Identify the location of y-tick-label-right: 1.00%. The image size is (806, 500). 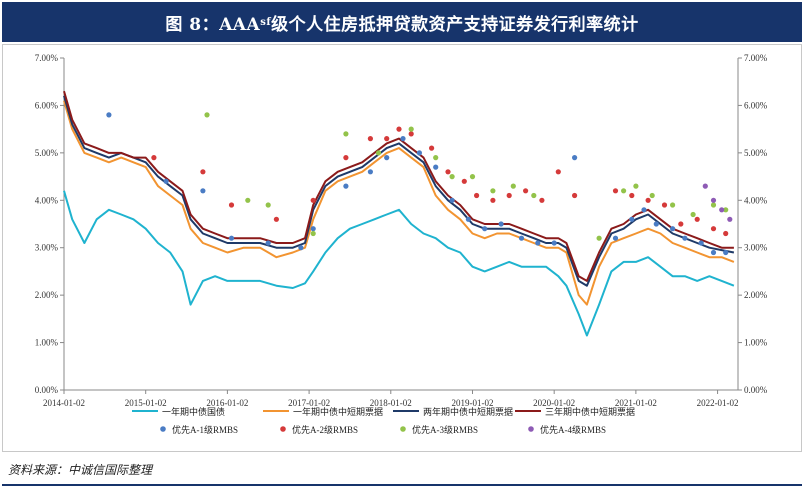
(756, 343).